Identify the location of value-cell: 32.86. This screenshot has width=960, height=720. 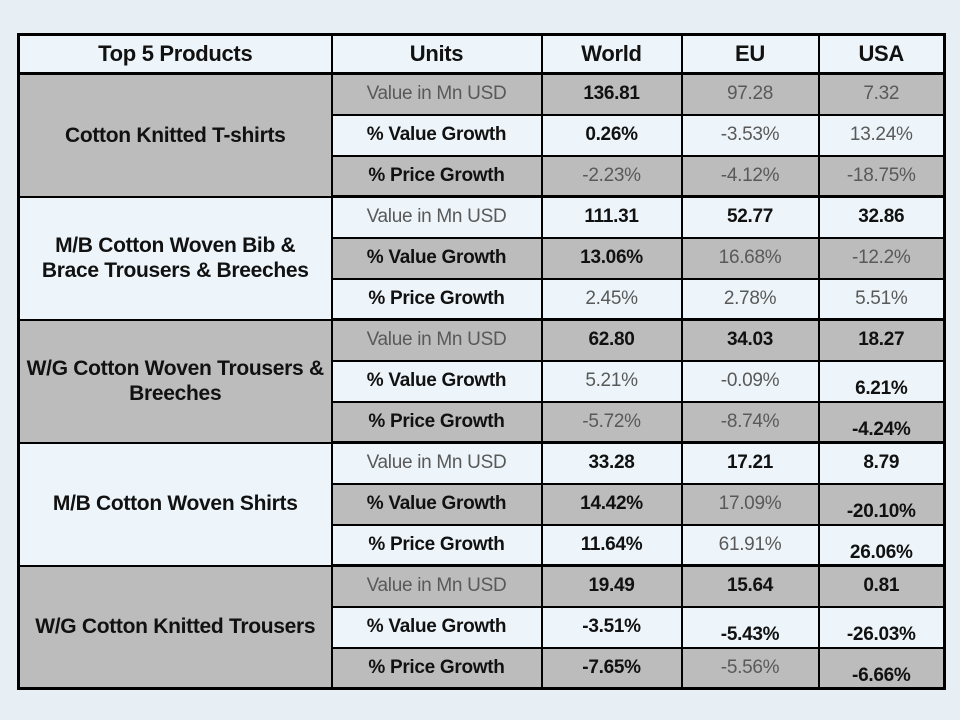
(881, 217).